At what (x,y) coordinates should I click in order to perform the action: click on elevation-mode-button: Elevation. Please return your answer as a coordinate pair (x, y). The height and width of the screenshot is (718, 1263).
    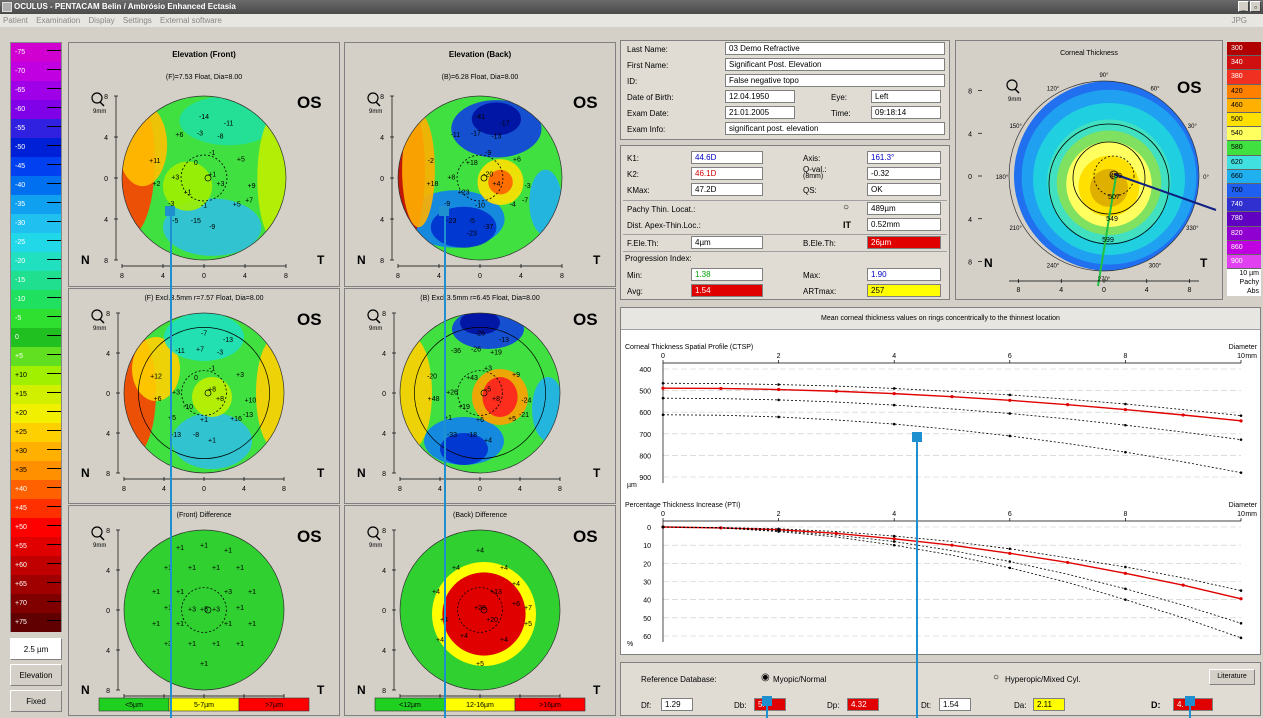
    Looking at the image, I should click on (36, 675).